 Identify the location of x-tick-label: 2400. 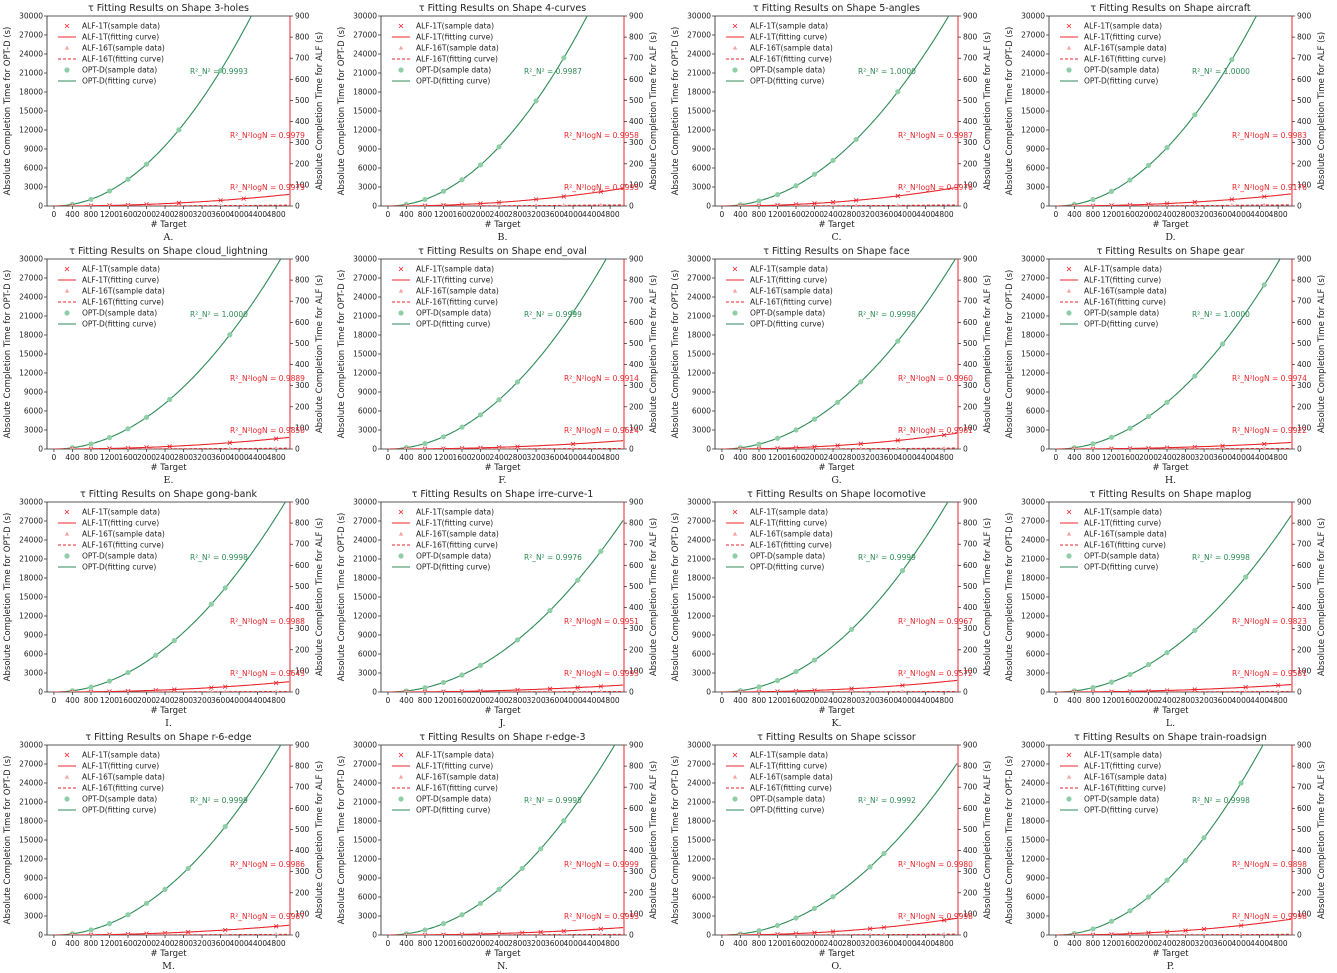
(1166, 214).